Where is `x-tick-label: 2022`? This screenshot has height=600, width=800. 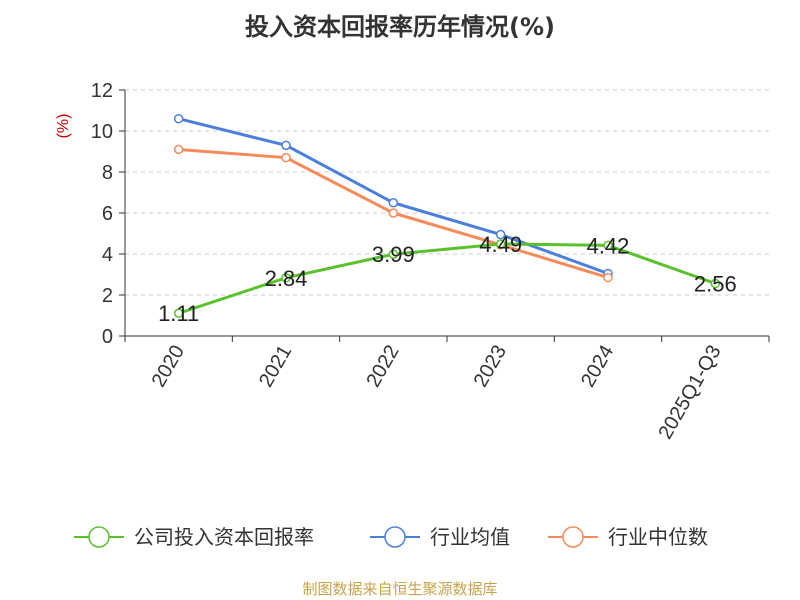
x-tick-label: 2022 is located at coordinates (382, 367).